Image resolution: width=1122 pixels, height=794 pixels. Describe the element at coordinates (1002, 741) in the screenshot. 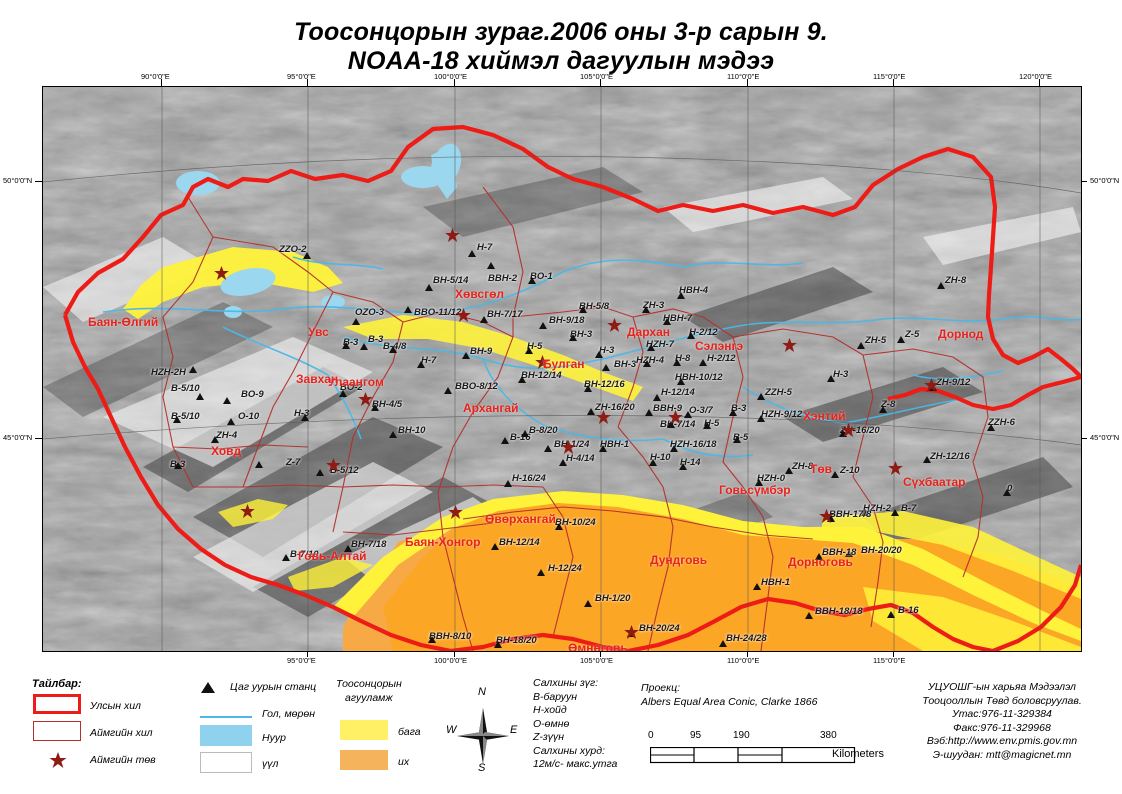

I see `org-web: Вэб:http://www.env.pmis.gov.mn` at that location.